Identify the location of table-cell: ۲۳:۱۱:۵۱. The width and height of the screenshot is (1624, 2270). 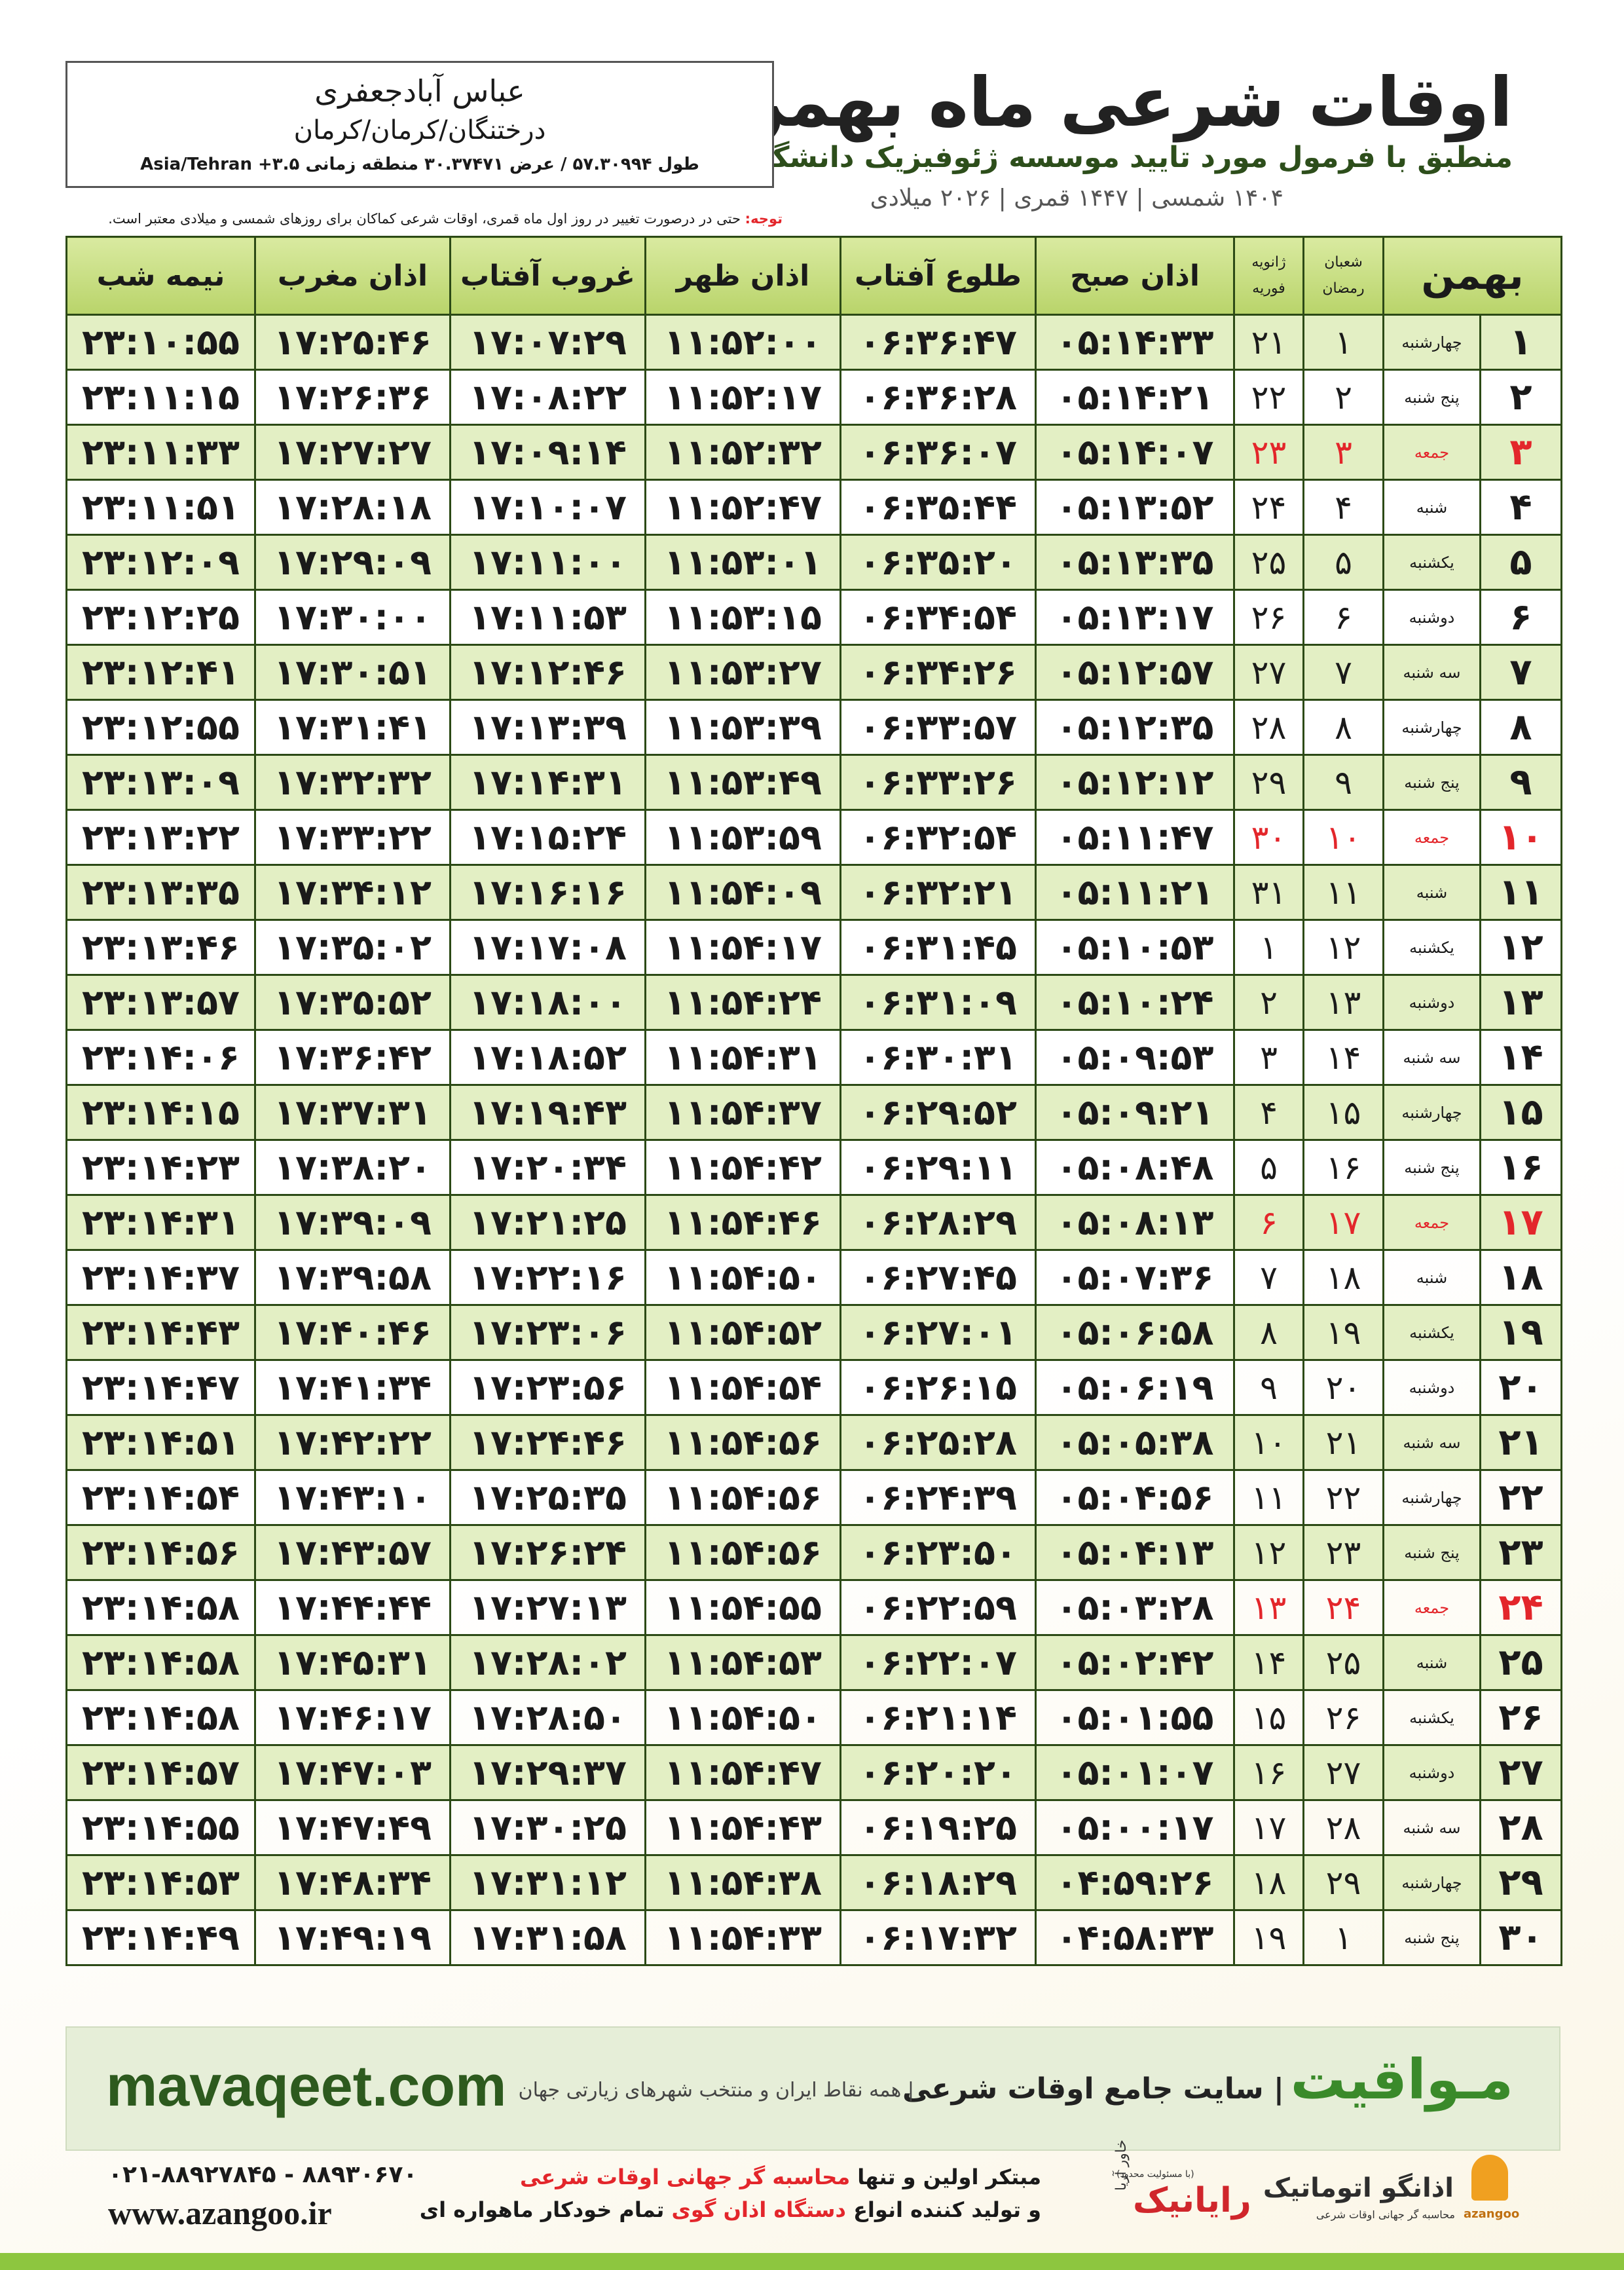
(160, 507).